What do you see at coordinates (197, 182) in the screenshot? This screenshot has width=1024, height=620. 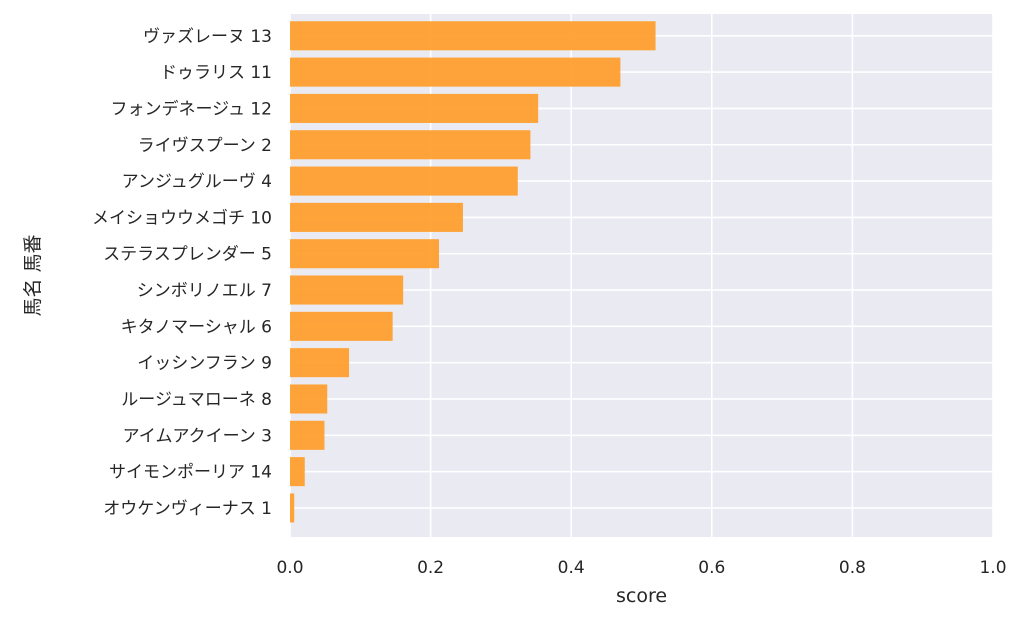 I see `y-tick-label: アンジュグルーヴ 4` at bounding box center [197, 182].